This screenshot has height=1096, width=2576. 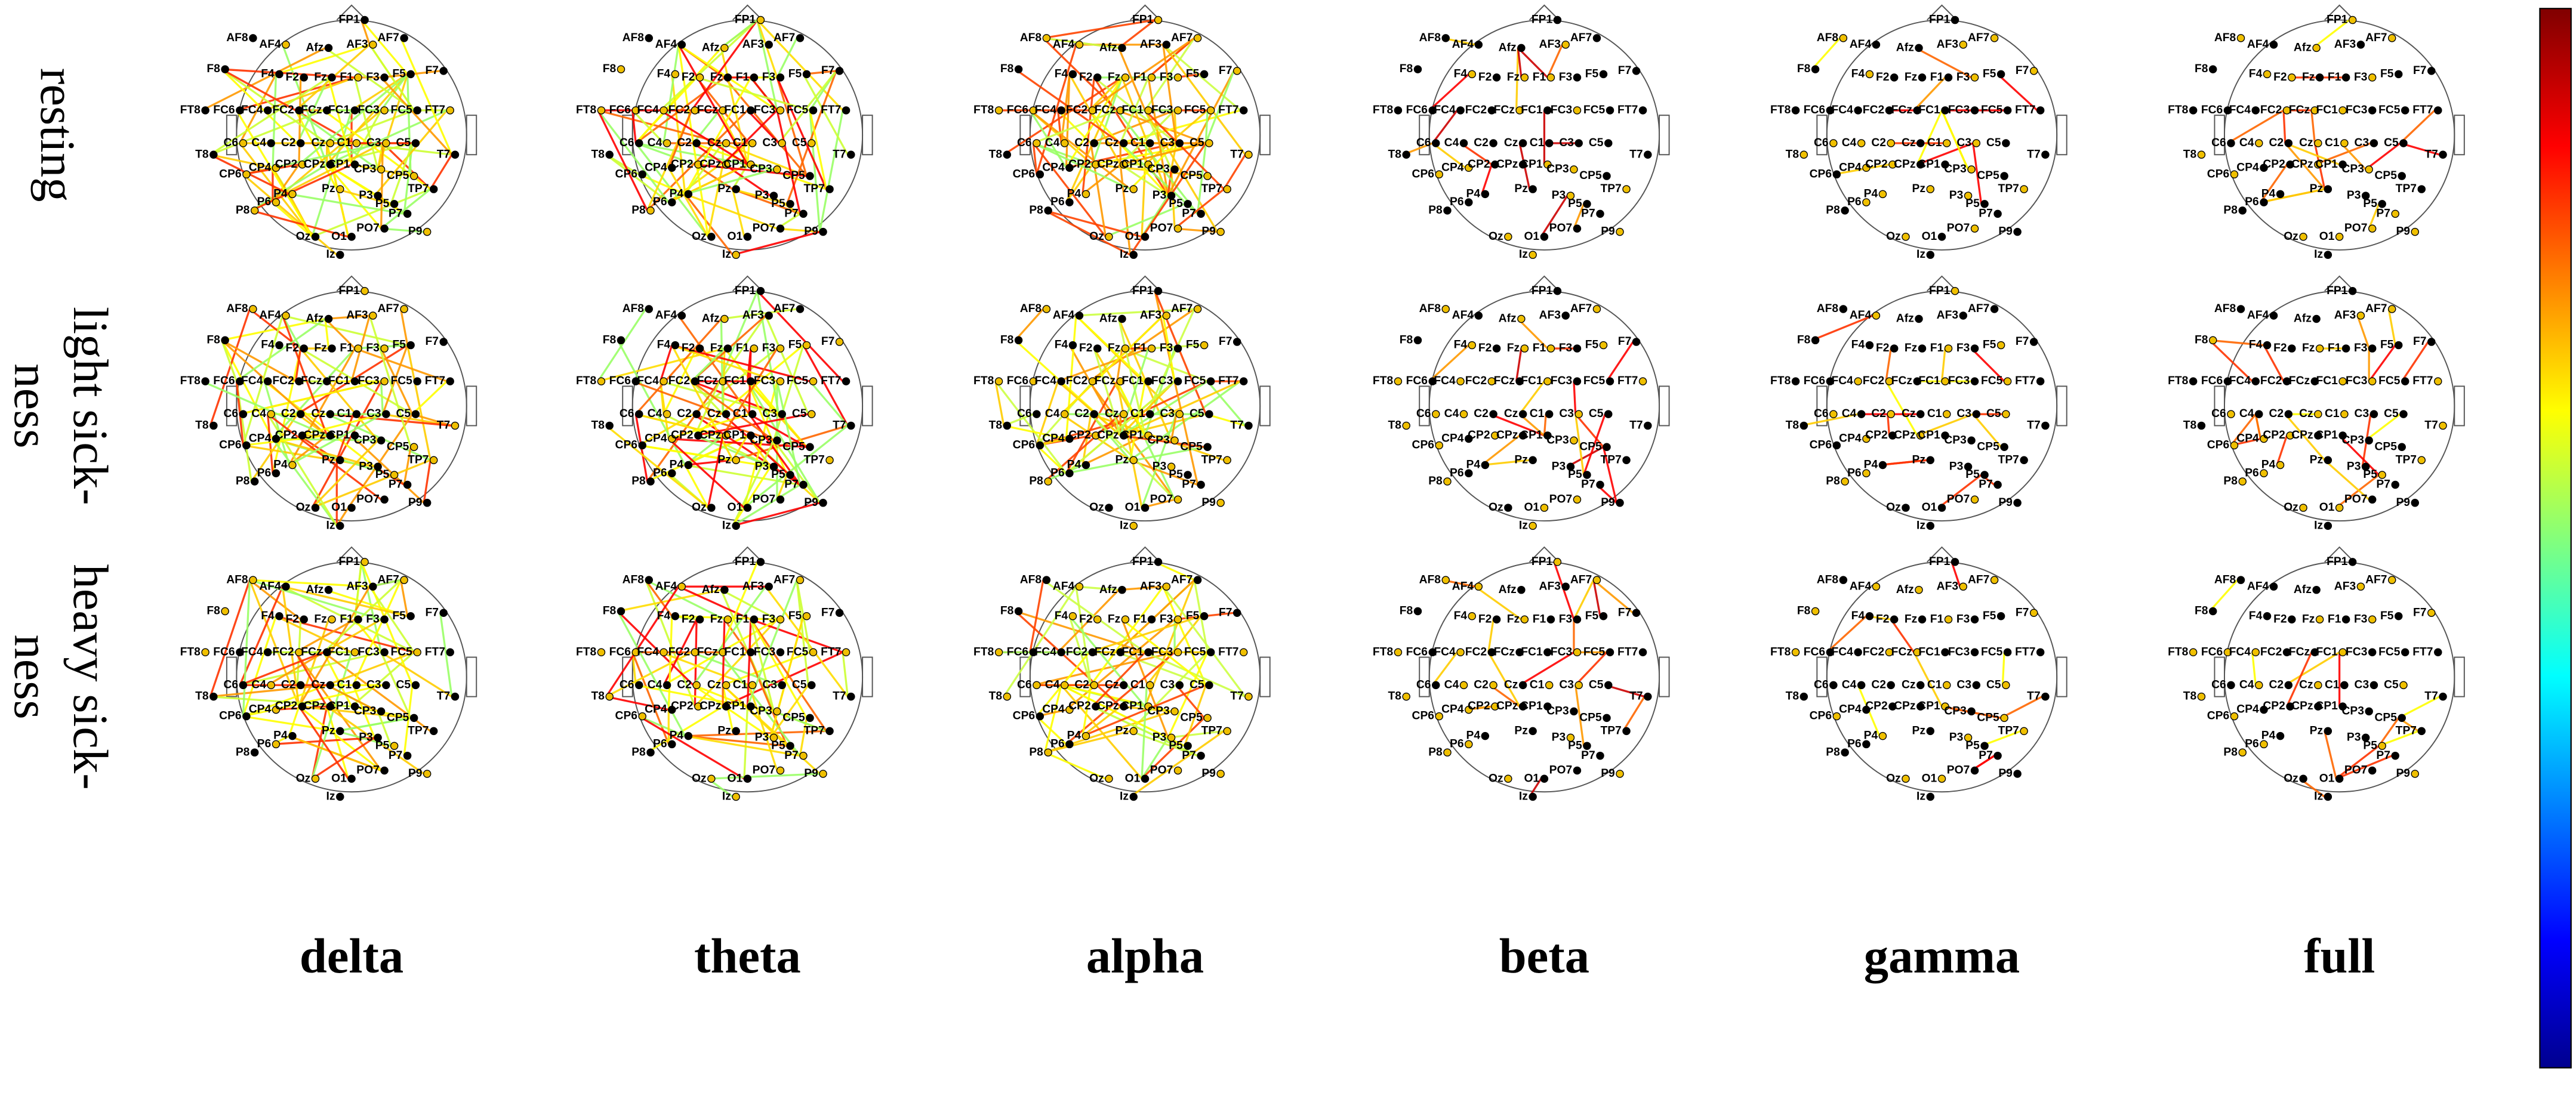 What do you see at coordinates (2327, 652) in the screenshot?
I see `electrode-label: FC1` at bounding box center [2327, 652].